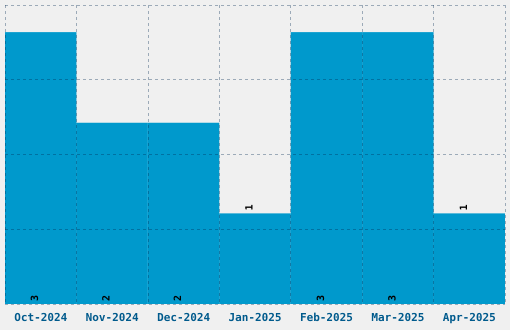 The width and height of the screenshot is (510, 330). What do you see at coordinates (326, 317) in the screenshot?
I see `x-tick-label: Feb-2025` at bounding box center [326, 317].